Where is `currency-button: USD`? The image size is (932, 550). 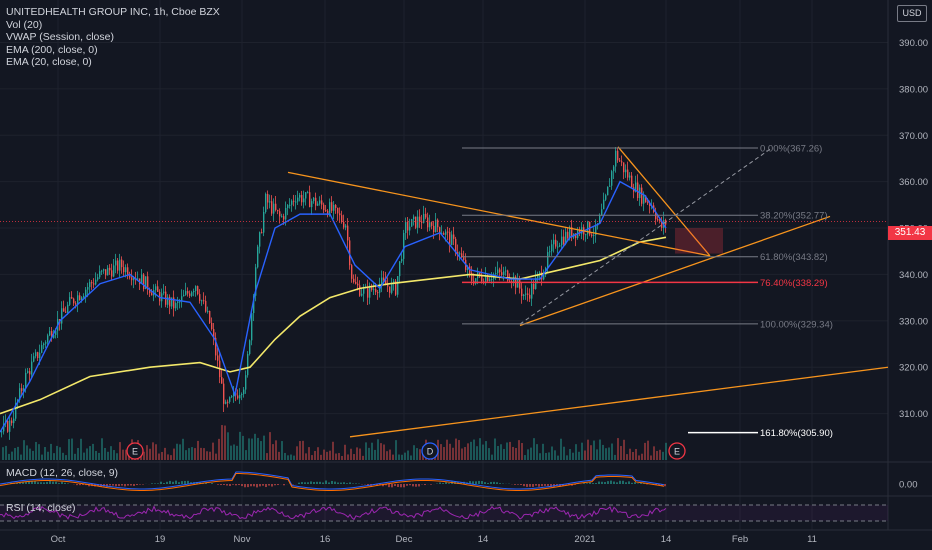
currency-button: USD is located at coordinates (912, 13).